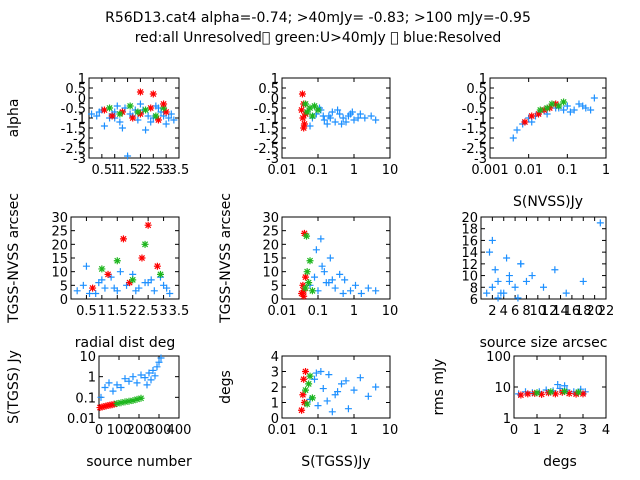 Image resolution: width=640 pixels, height=480 pixels. What do you see at coordinates (469, 218) in the screenshot?
I see `y-tick-label: 20` at bounding box center [469, 218].